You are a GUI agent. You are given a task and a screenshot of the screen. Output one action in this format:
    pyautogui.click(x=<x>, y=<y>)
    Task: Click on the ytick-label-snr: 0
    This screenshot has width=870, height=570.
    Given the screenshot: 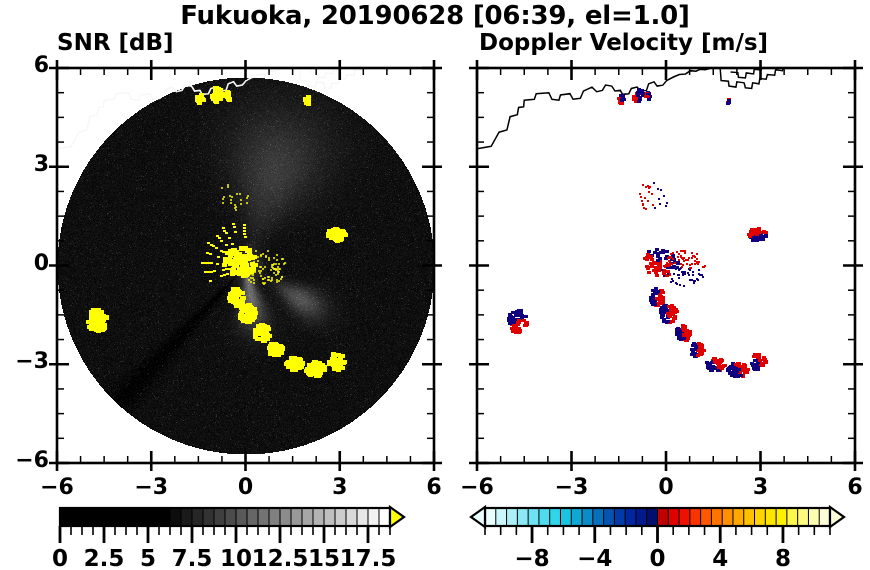 What is the action you would take?
    pyautogui.click(x=41, y=263)
    